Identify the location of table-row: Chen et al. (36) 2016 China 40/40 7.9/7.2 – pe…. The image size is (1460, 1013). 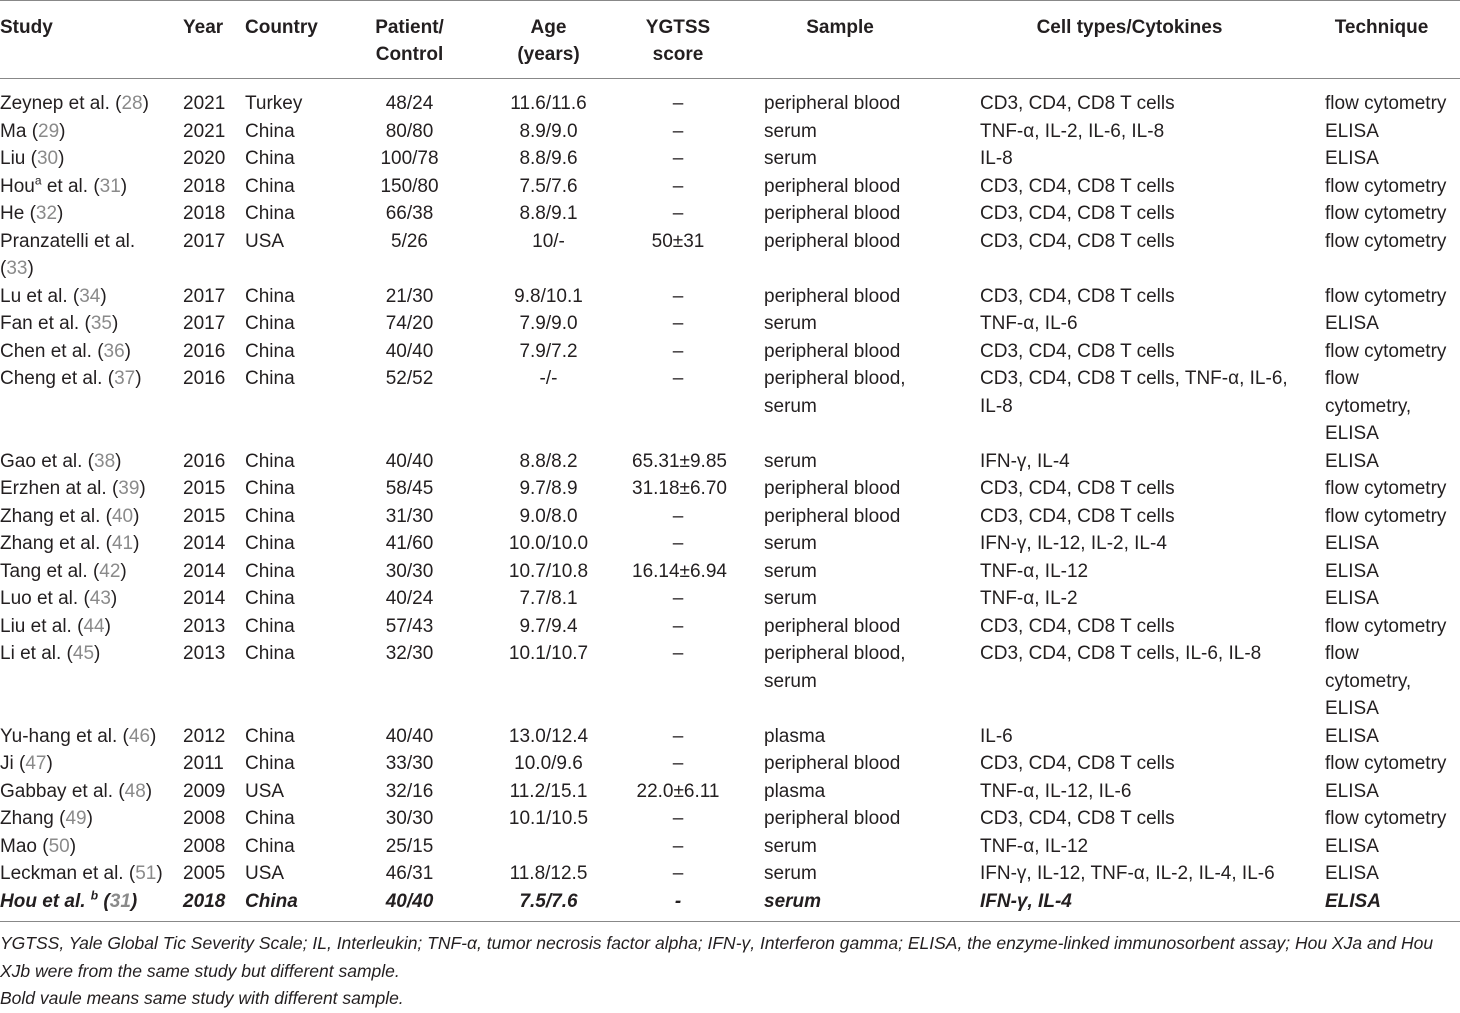
(730, 352).